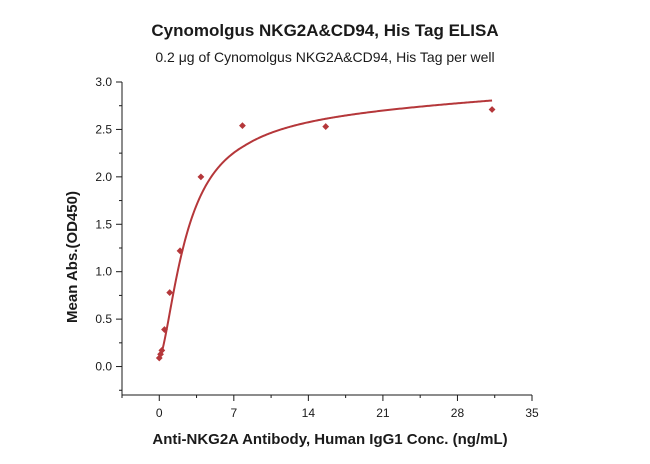  Describe the element at coordinates (309, 413) in the screenshot. I see `x-tick-label: 14` at that location.